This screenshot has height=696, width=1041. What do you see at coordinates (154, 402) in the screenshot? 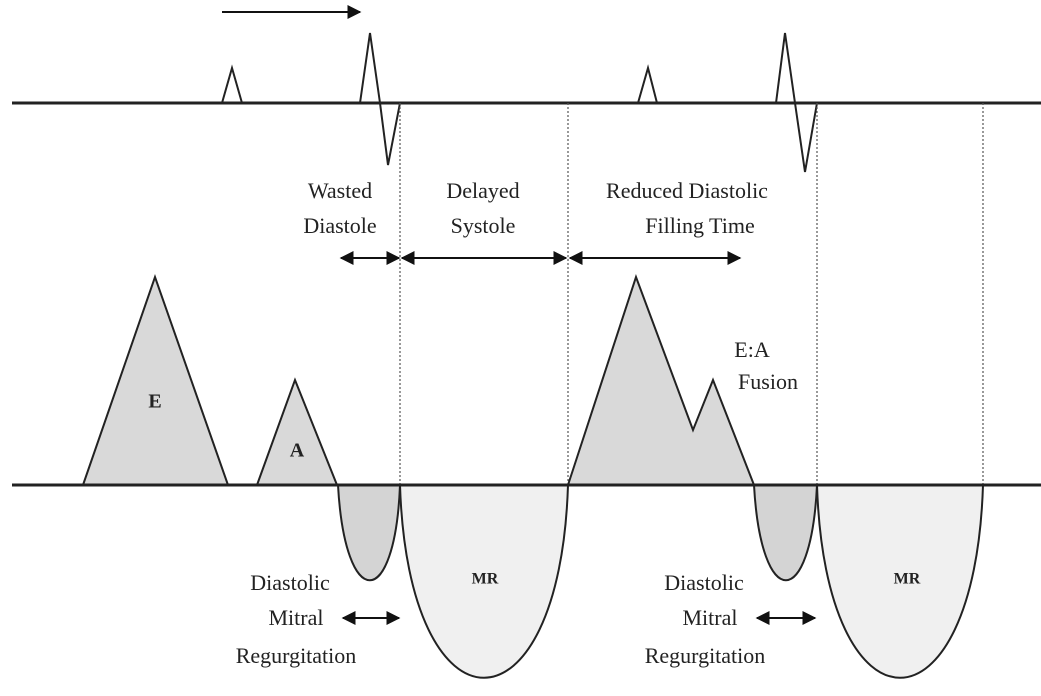
I see `wave-label: E` at bounding box center [154, 402].